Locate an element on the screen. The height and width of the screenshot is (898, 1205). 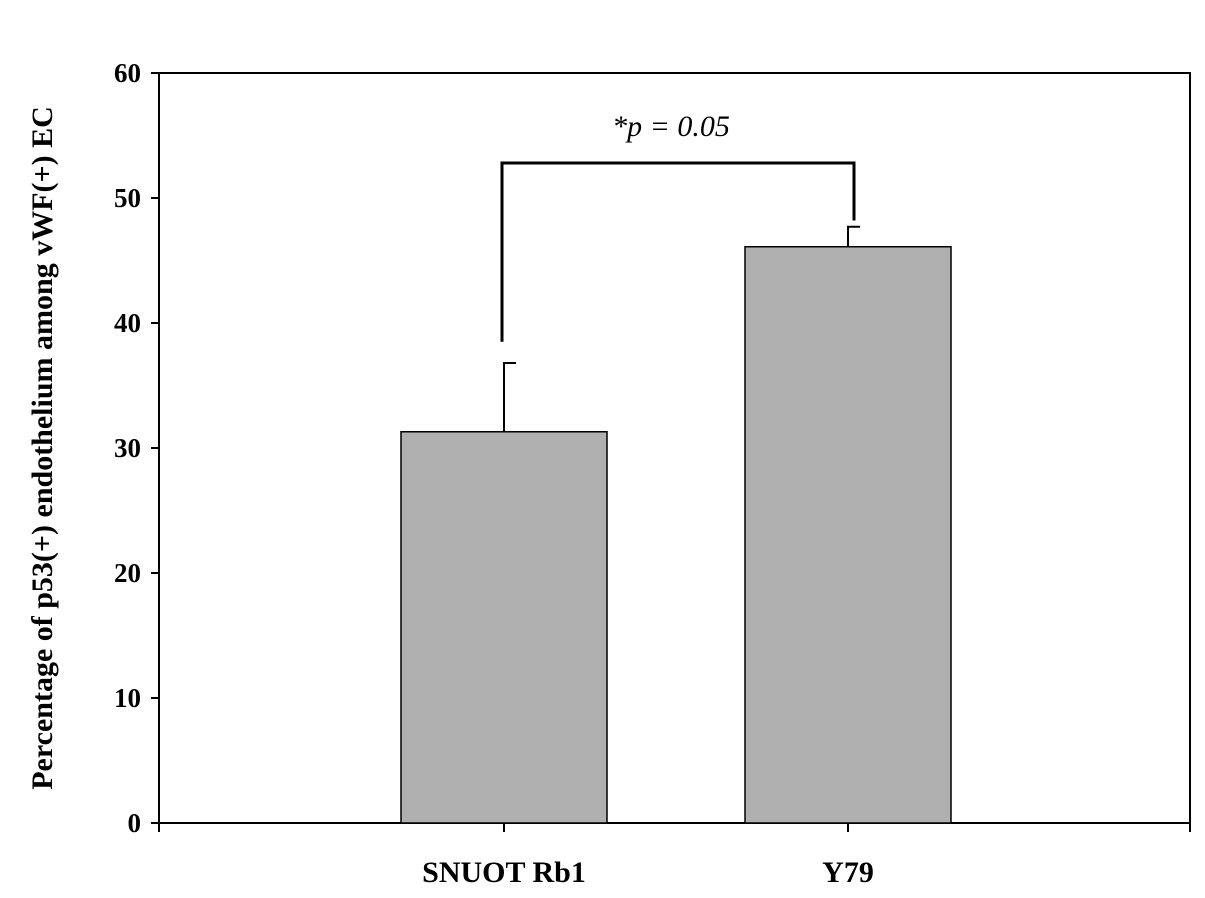
y-tick-label: 20 is located at coordinates (127, 573).